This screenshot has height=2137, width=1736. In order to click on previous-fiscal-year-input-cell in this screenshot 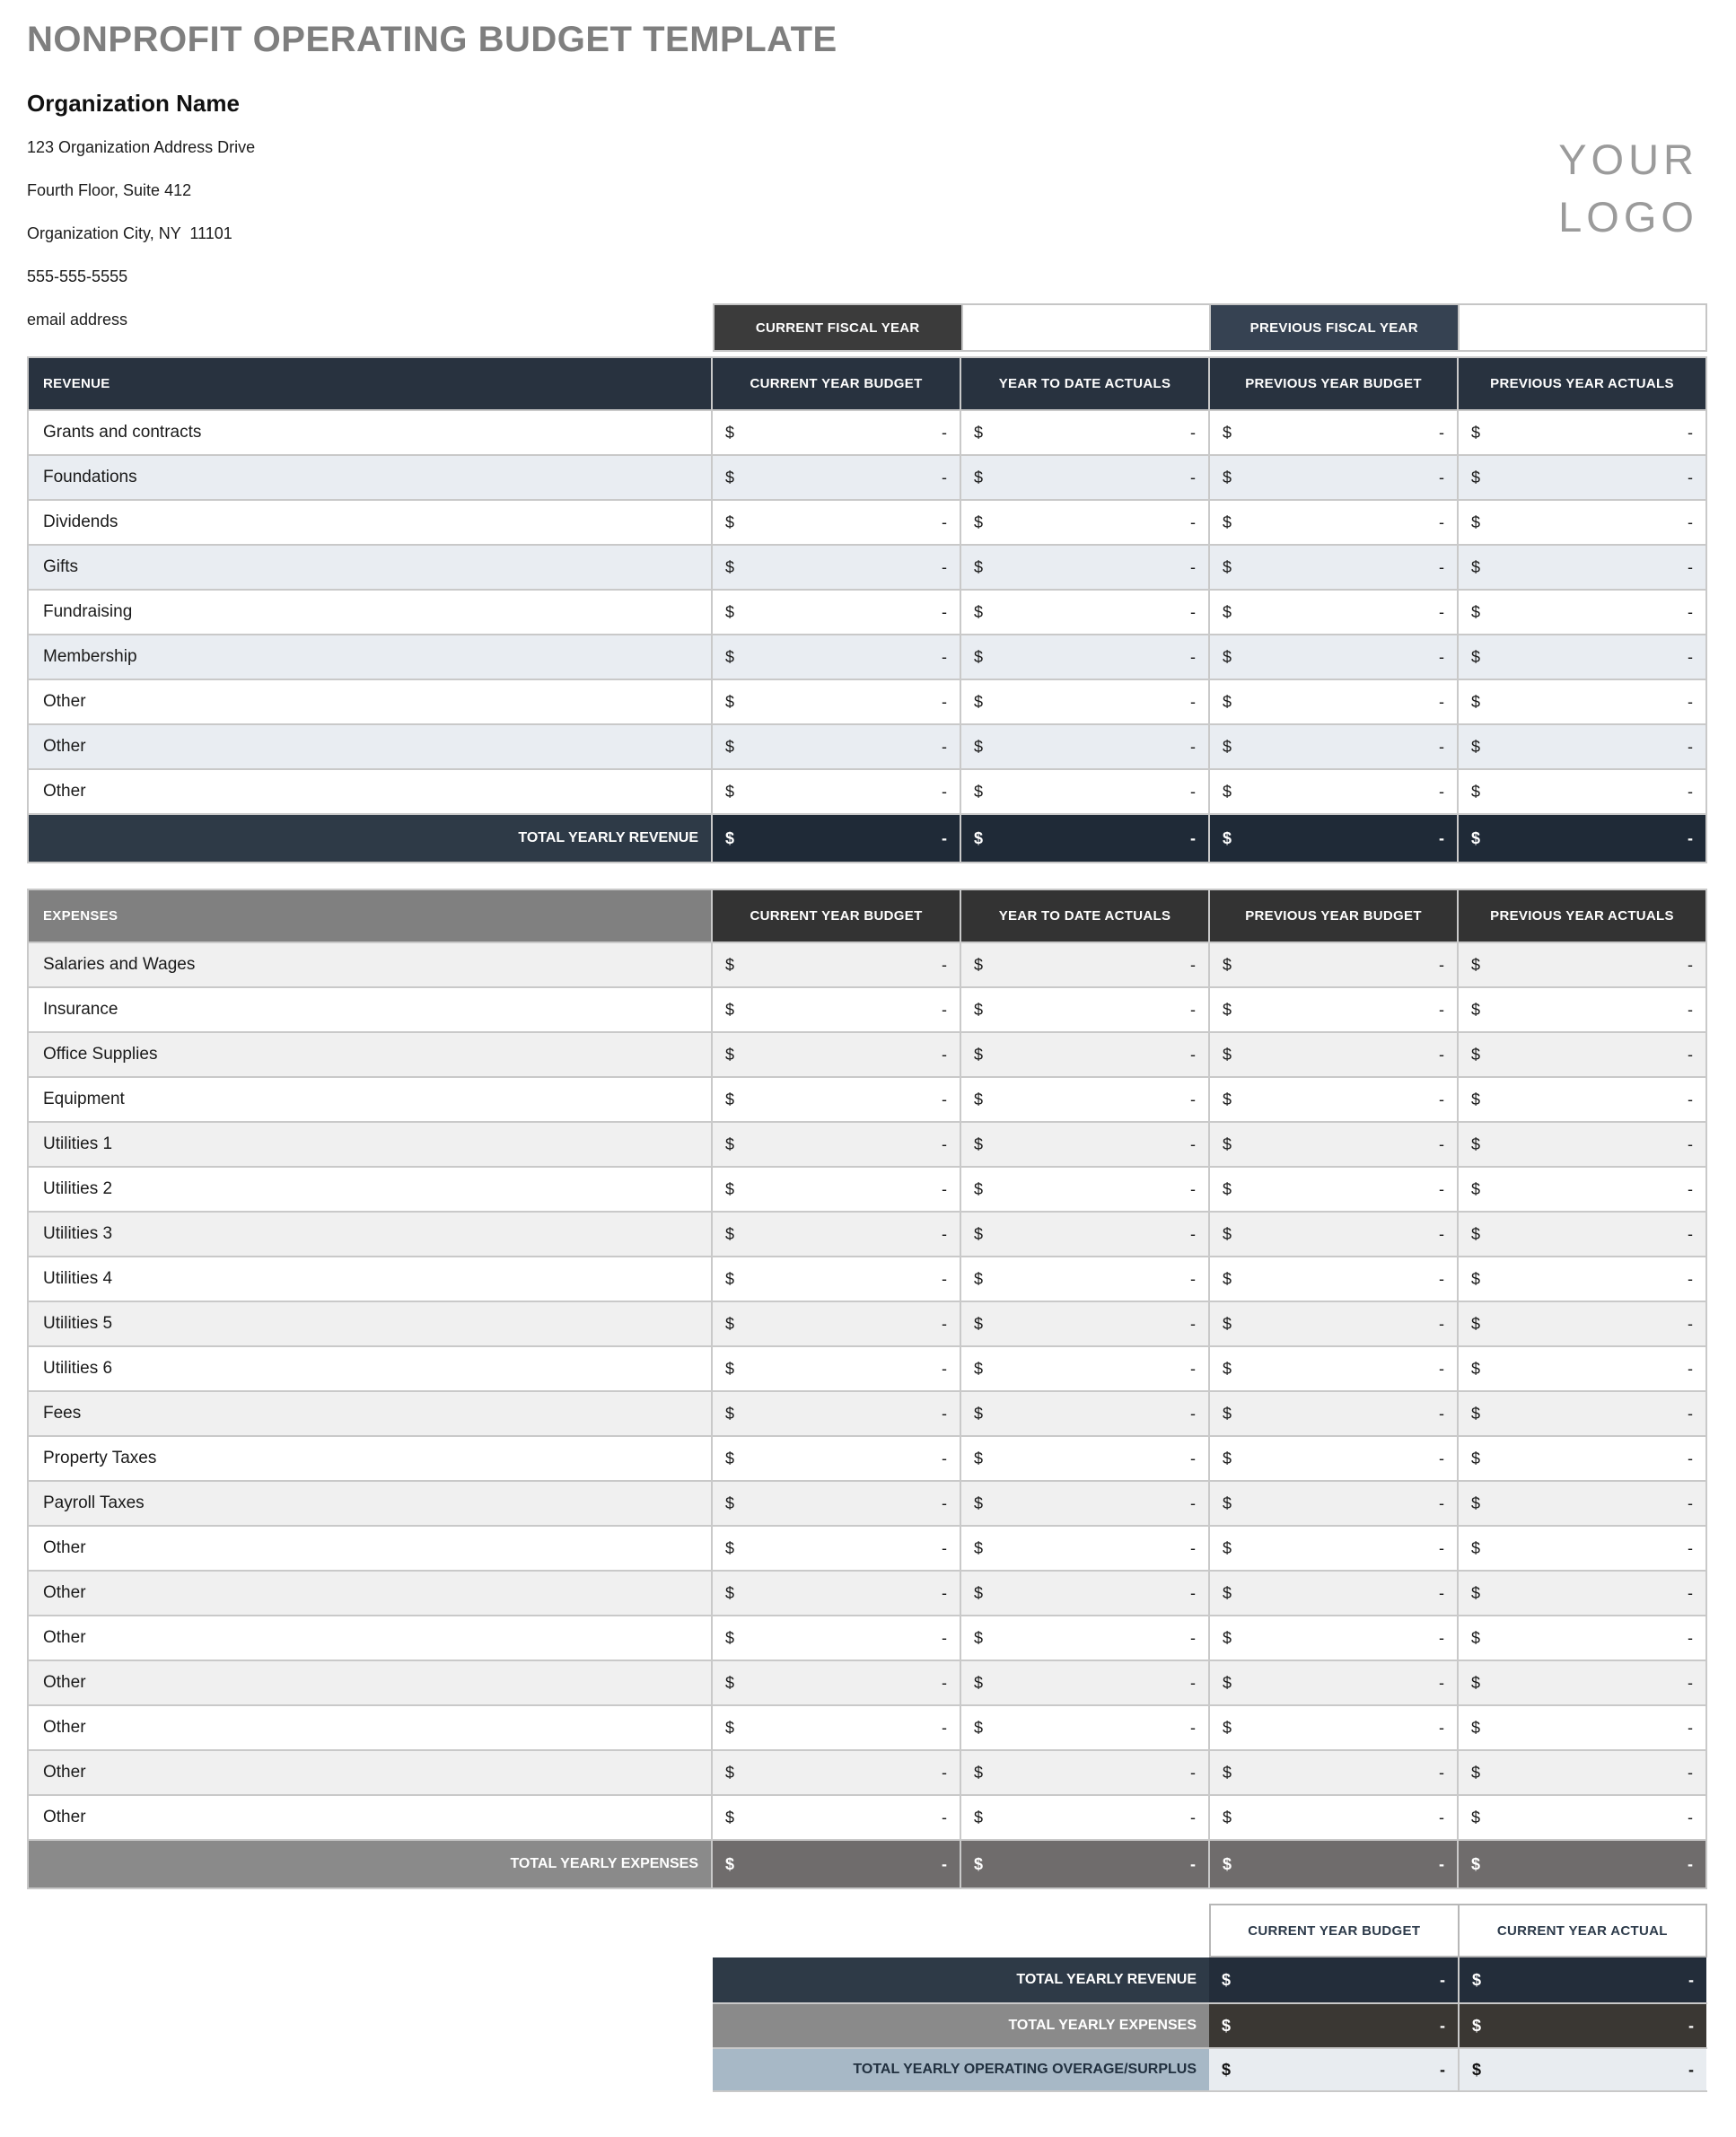, I will do `click(1581, 327)`.